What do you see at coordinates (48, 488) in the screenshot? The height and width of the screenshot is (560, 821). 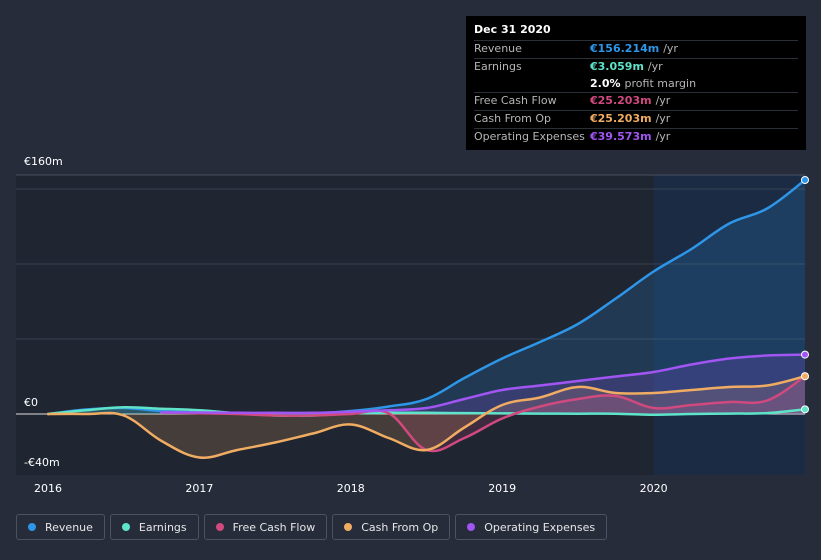 I see `x-tick-label: 2016` at bounding box center [48, 488].